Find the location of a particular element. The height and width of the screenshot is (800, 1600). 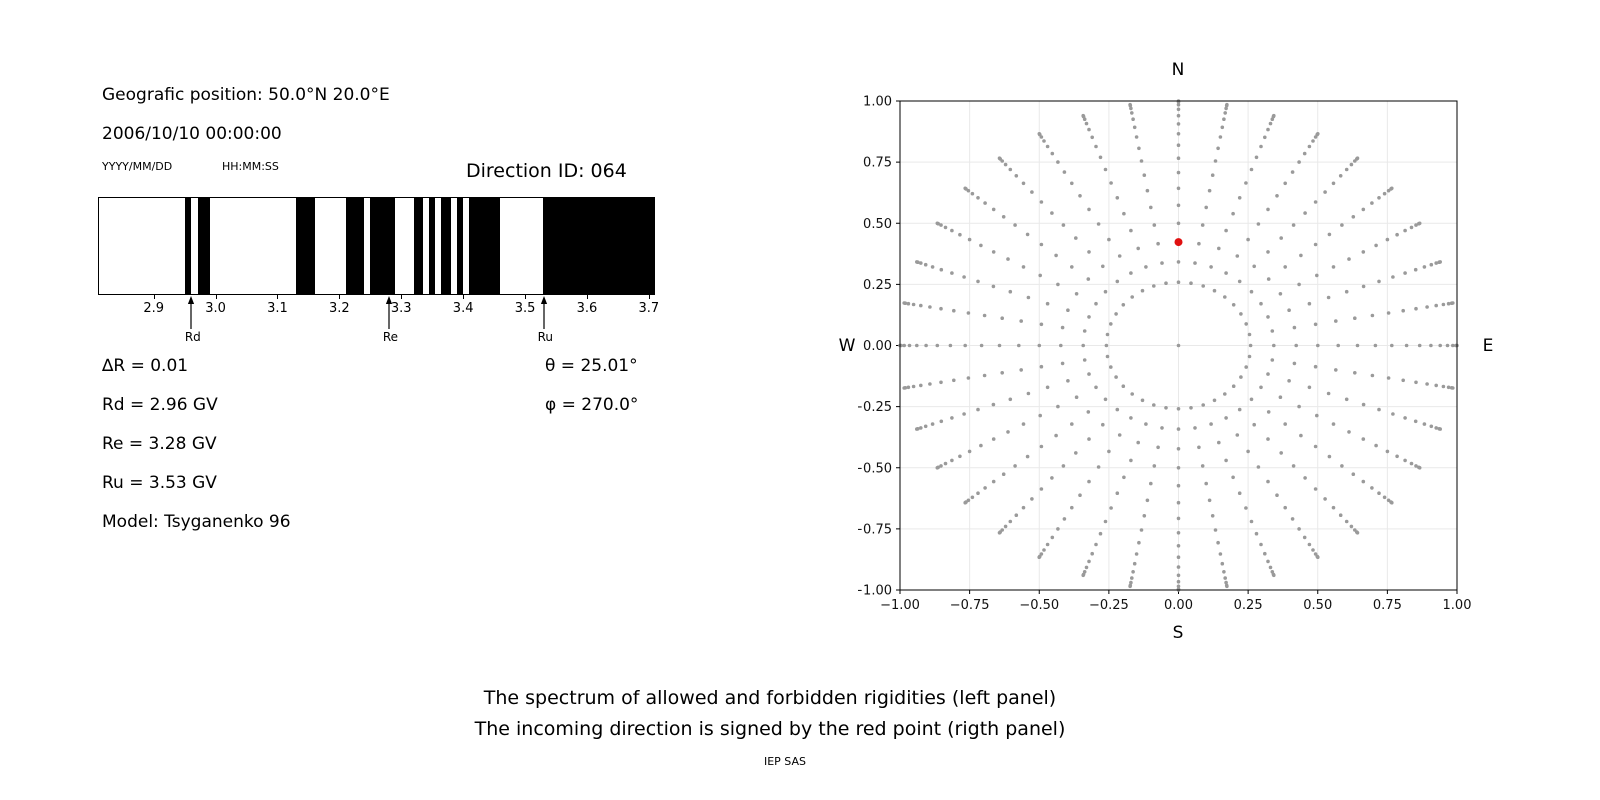

time-format-label: HH:MM:SS is located at coordinates (250, 166).